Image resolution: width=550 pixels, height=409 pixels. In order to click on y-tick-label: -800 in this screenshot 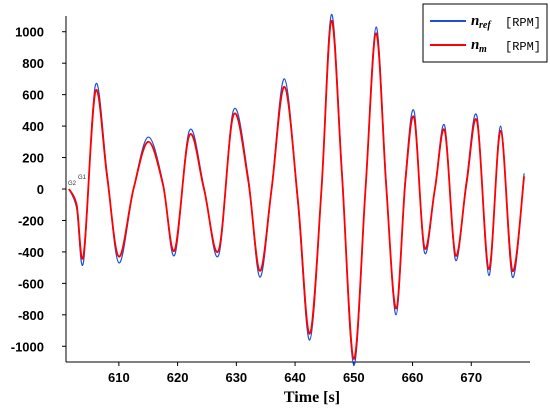, I will do `click(31, 315)`.